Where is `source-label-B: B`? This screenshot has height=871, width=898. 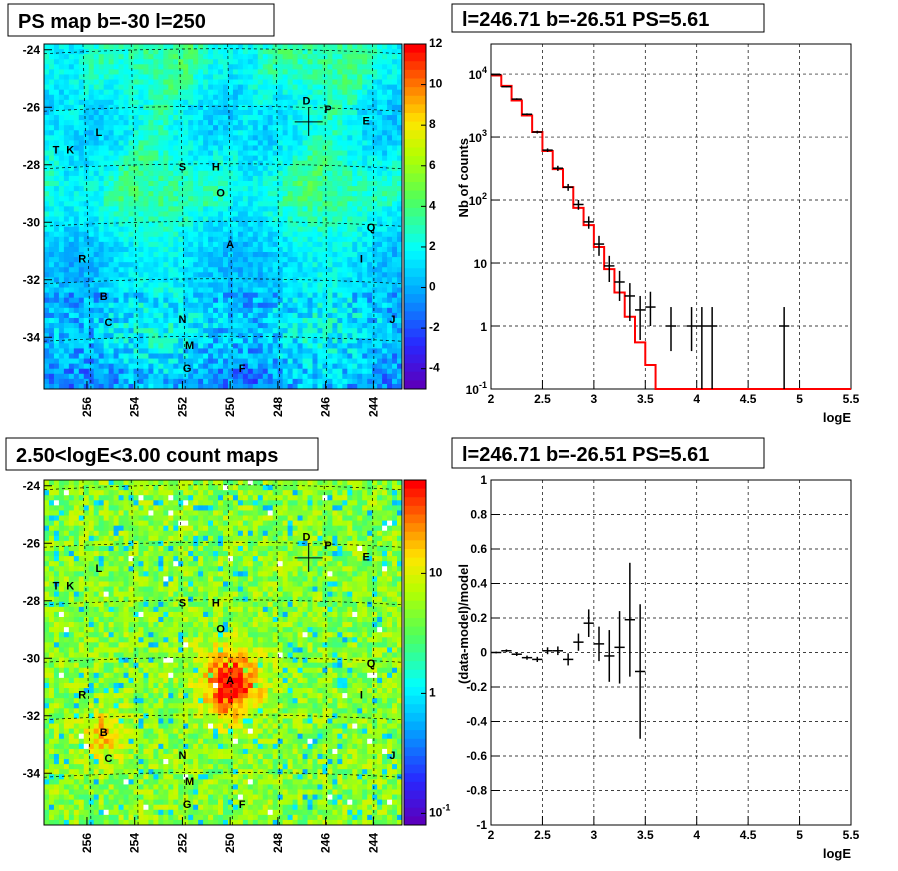
source-label-B: B is located at coordinates (104, 297).